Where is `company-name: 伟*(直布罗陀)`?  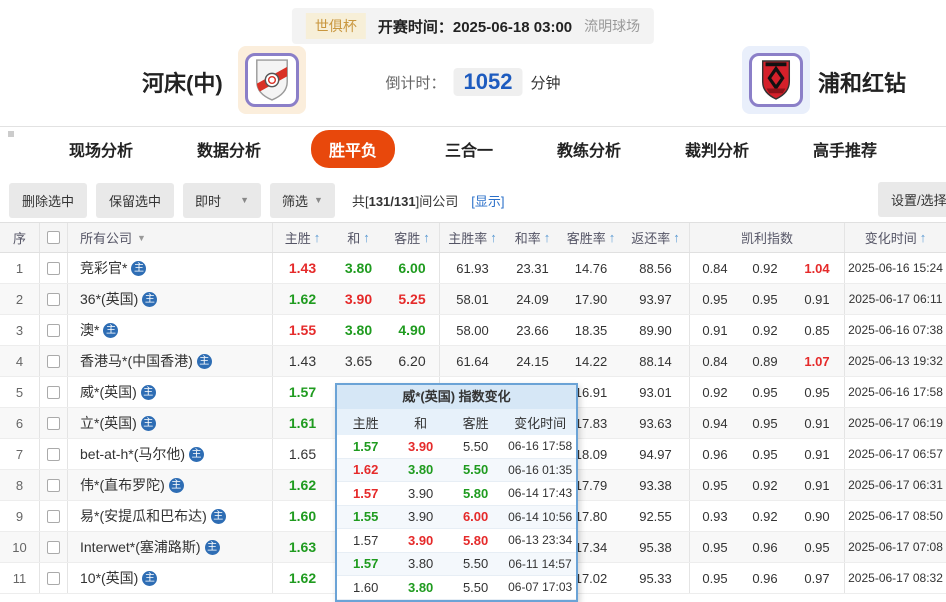 company-name: 伟*(直布罗陀) is located at coordinates (122, 485).